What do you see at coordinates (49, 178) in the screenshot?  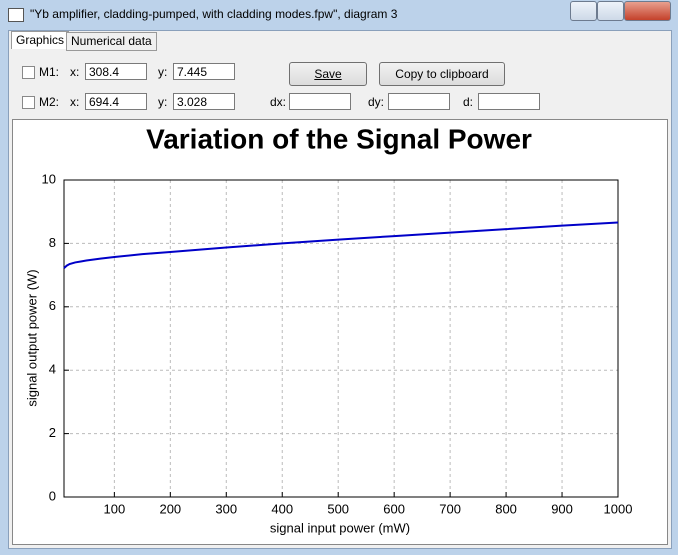 I see `y-tick-label: 10` at bounding box center [49, 178].